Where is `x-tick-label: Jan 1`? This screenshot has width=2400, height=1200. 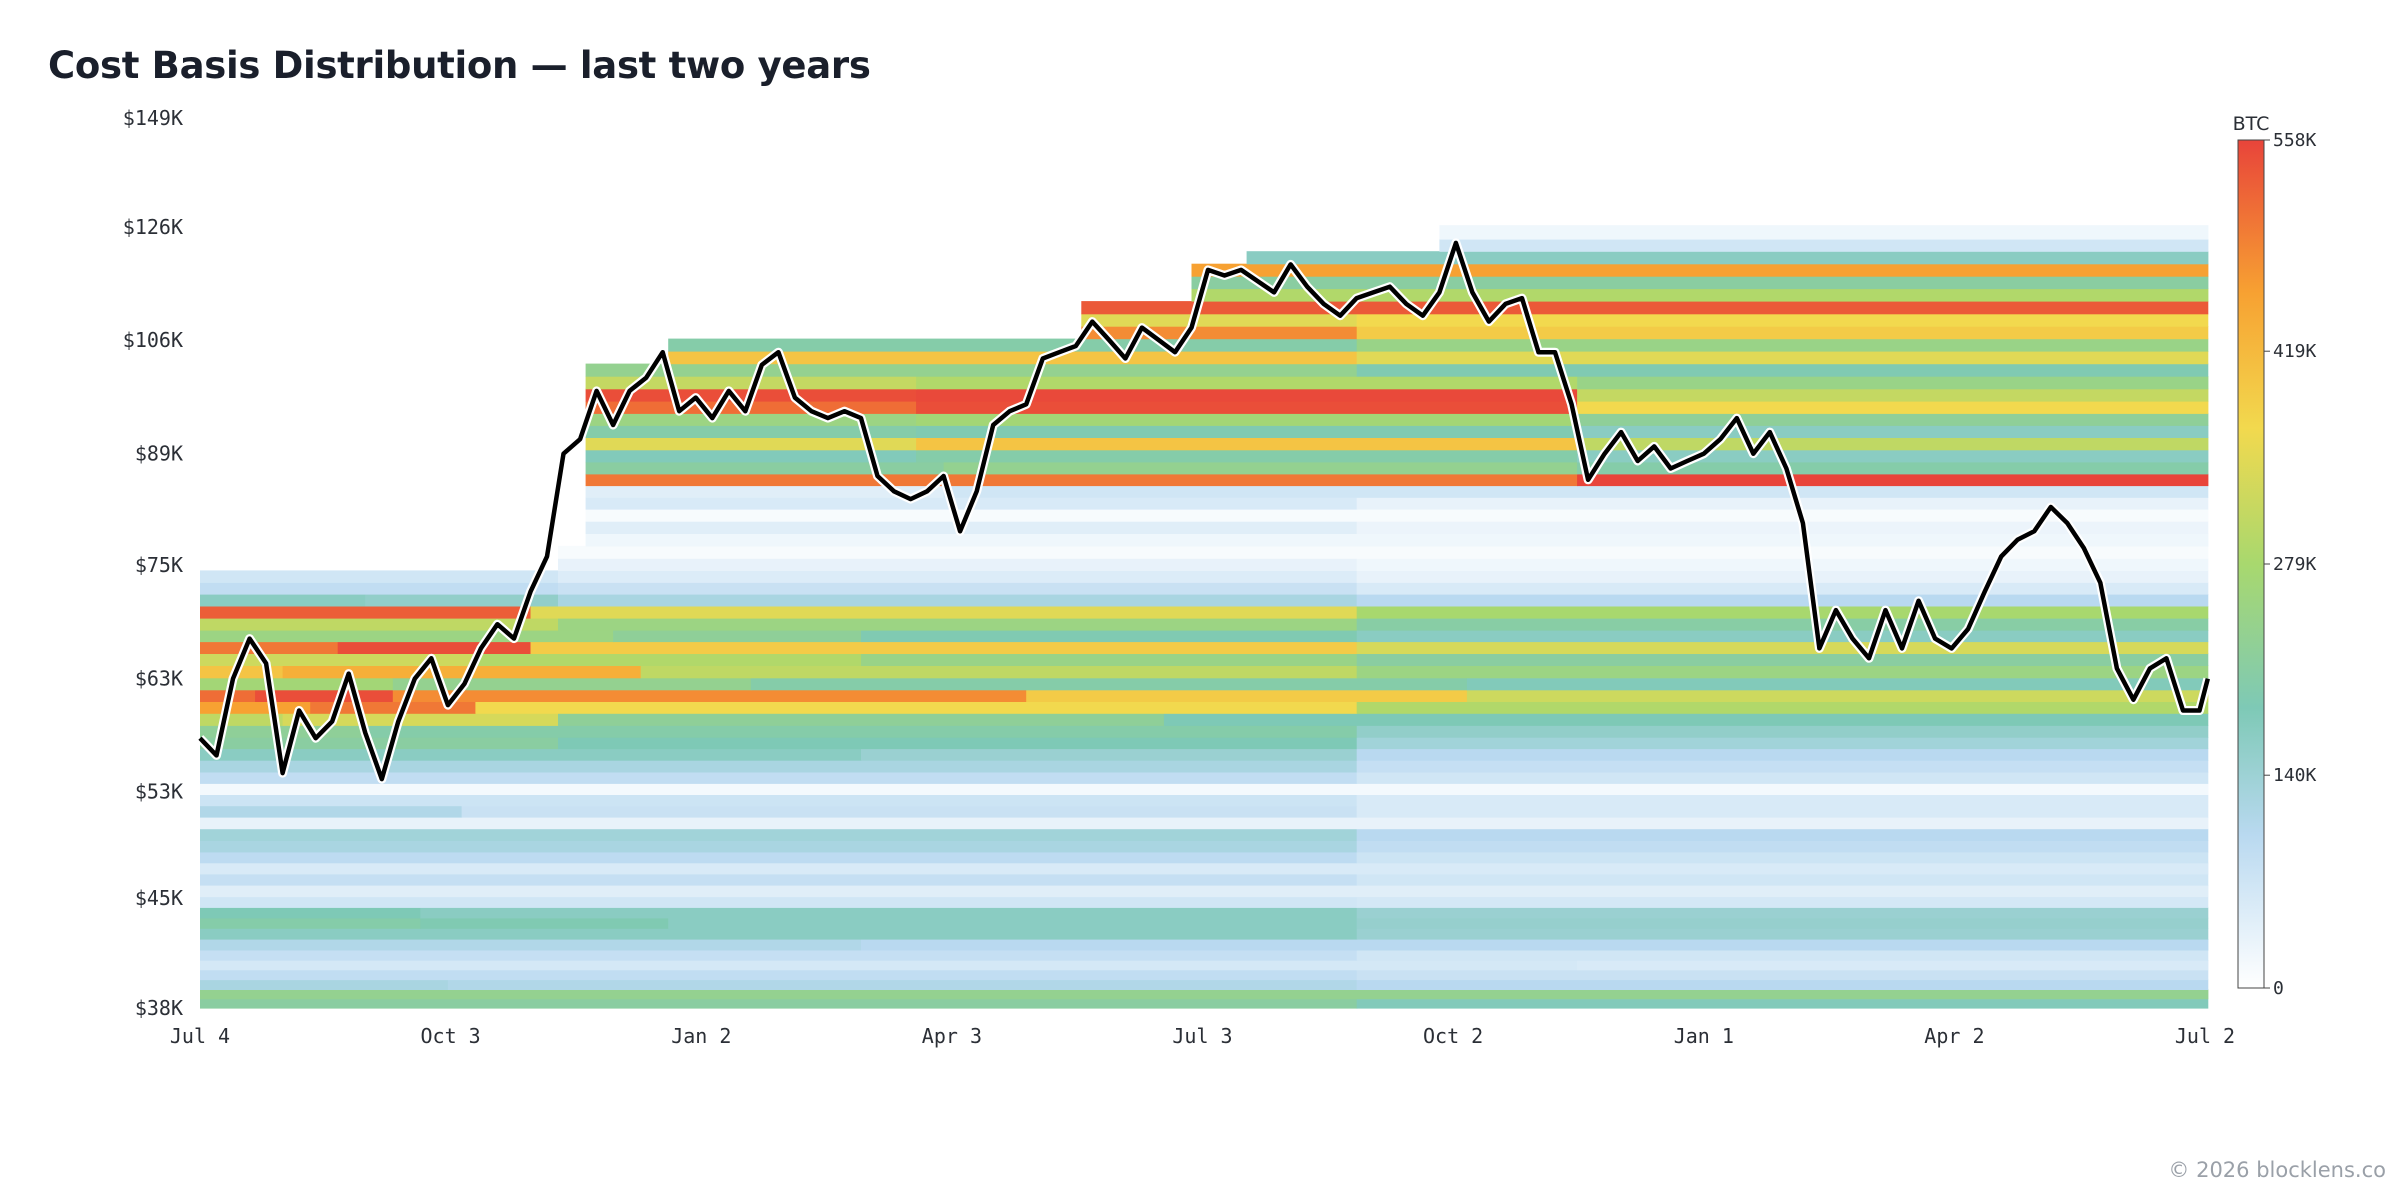 x-tick-label: Jan 1 is located at coordinates (1704, 1036).